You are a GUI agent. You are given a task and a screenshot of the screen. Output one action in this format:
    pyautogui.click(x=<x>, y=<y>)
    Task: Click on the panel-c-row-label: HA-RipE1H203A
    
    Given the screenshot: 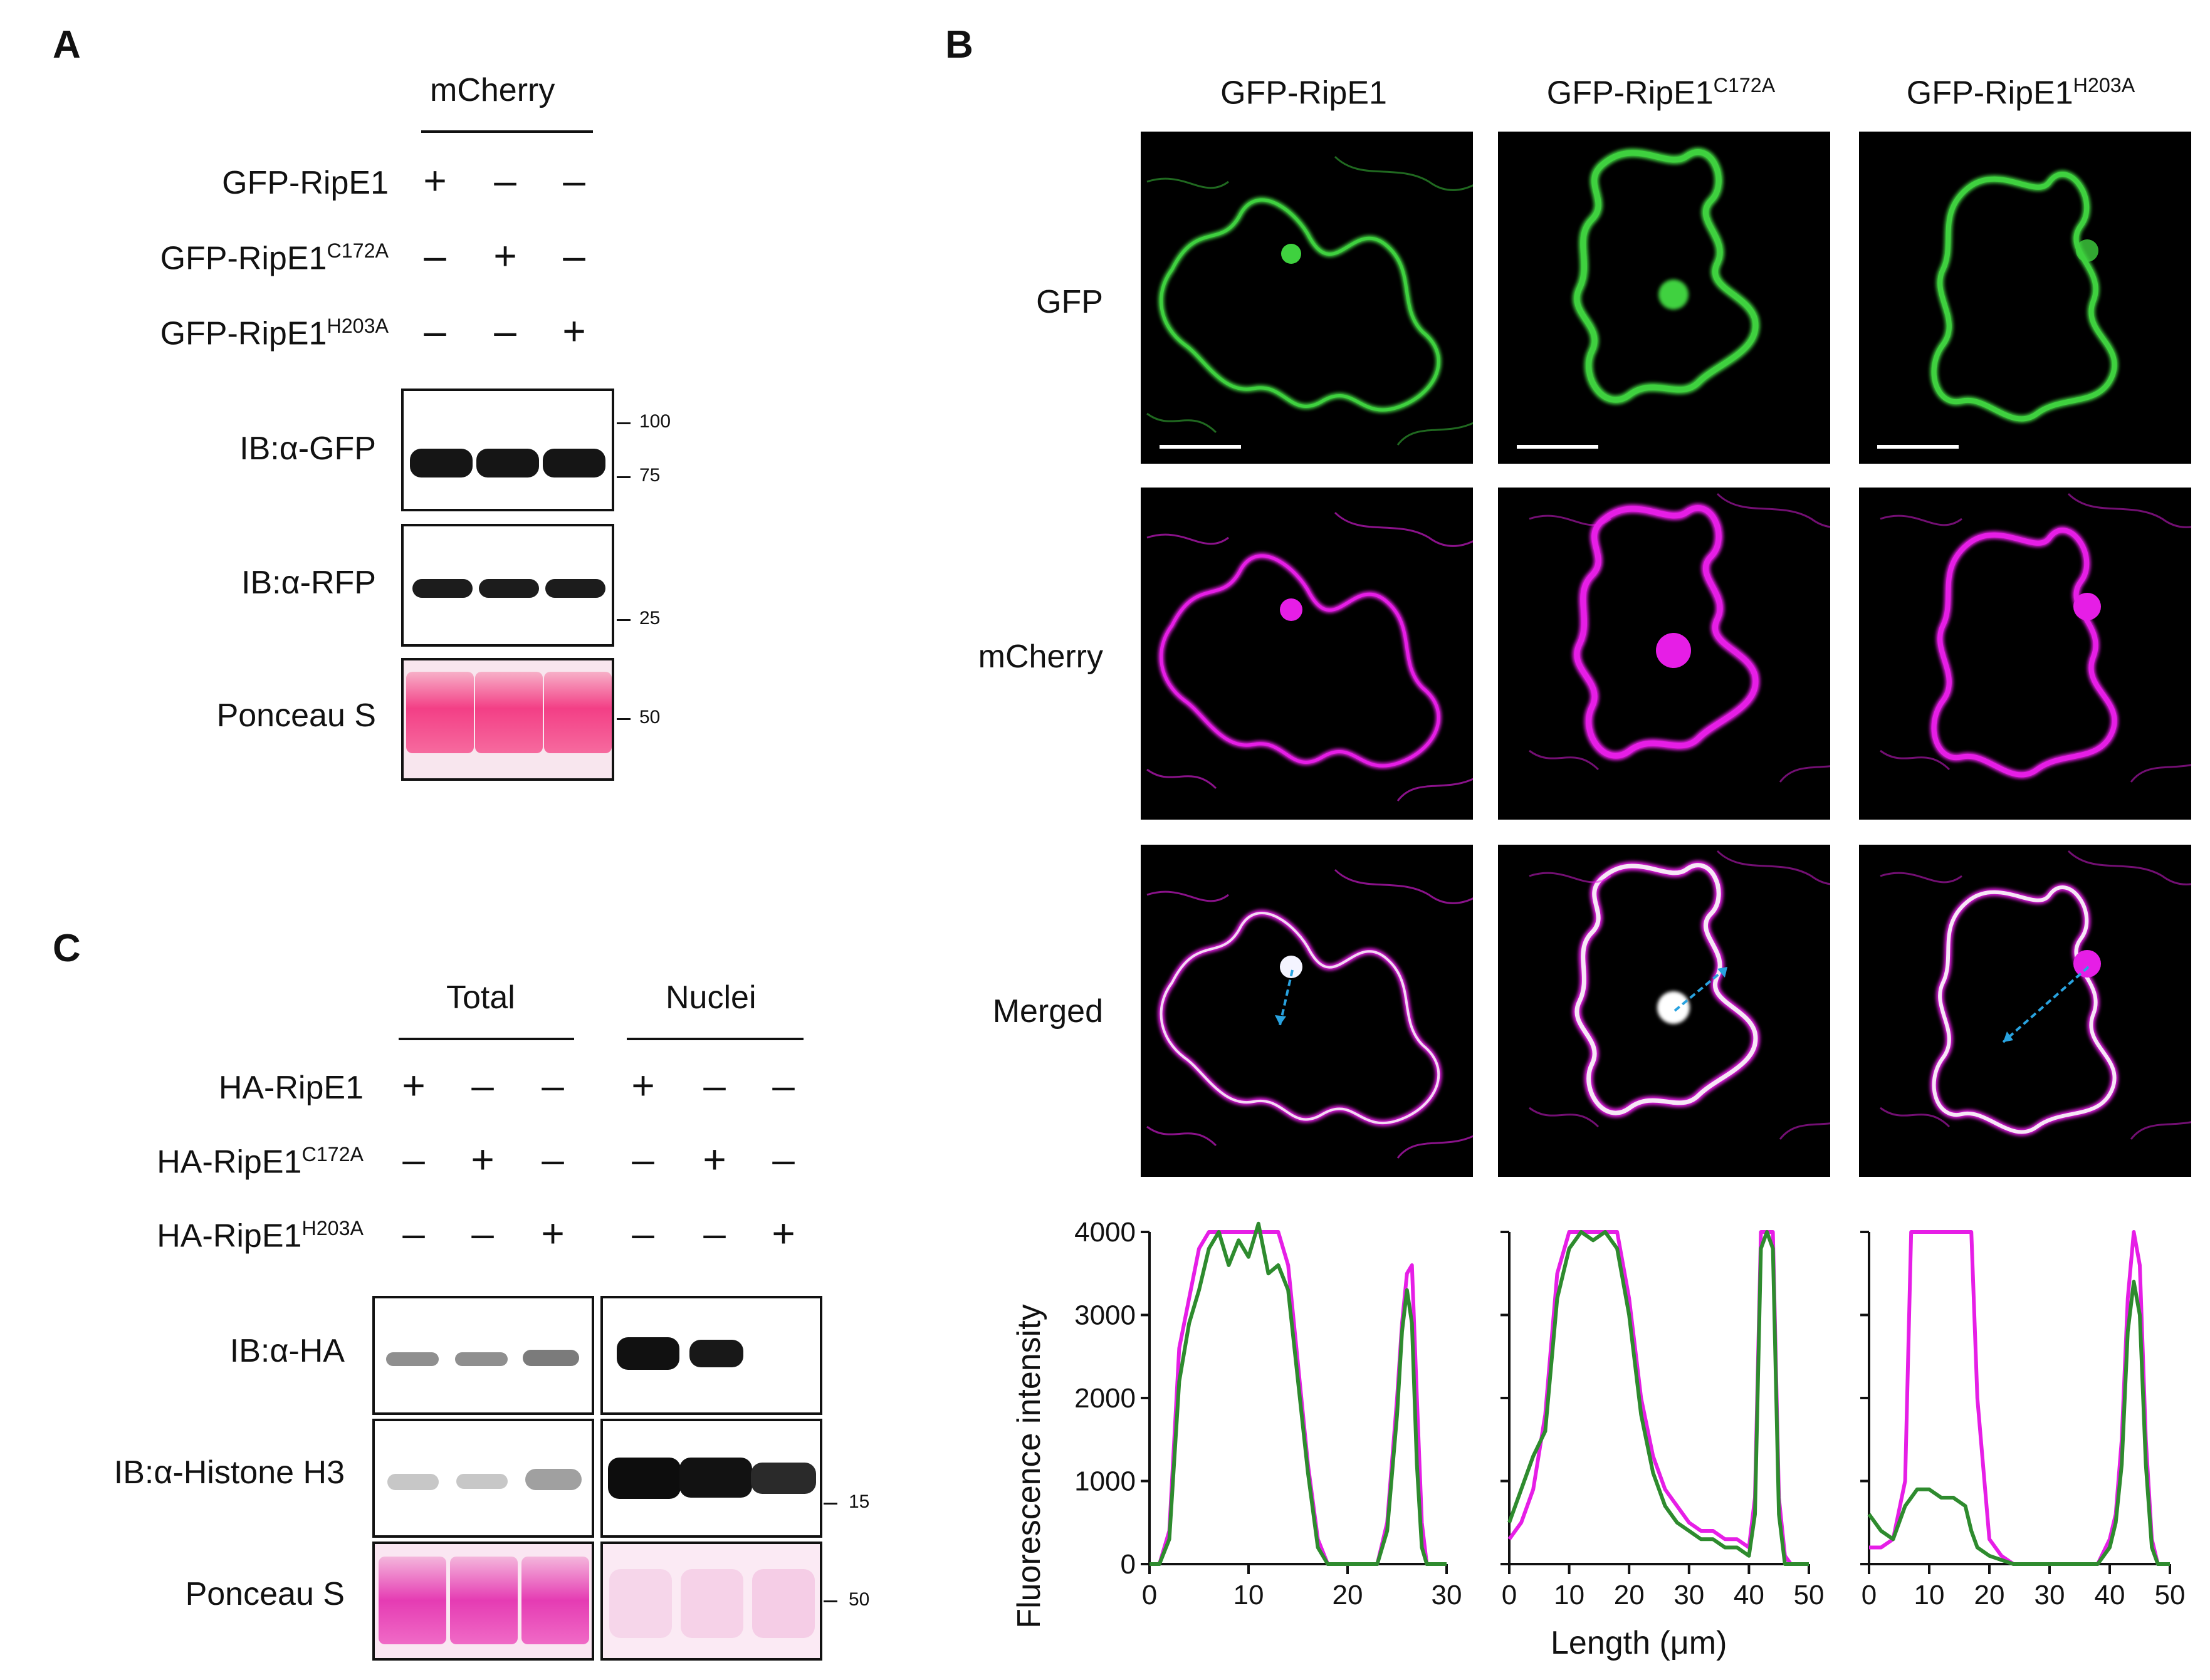 What is the action you would take?
    pyautogui.click(x=260, y=1236)
    